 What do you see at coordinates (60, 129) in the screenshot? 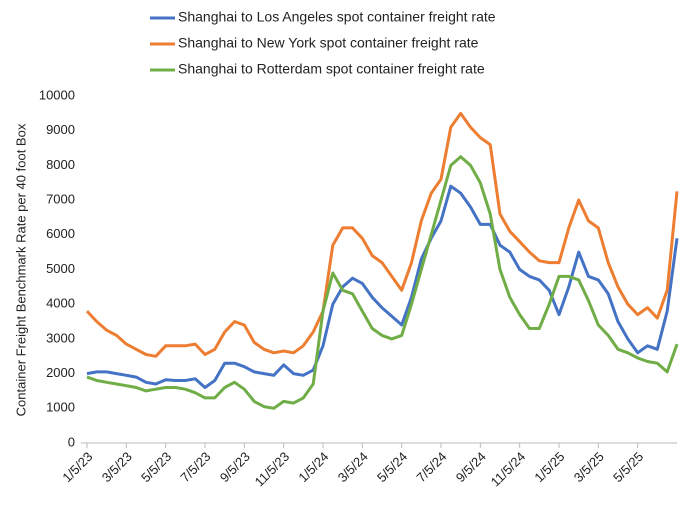
I see `y-tick-label: 9000` at bounding box center [60, 129].